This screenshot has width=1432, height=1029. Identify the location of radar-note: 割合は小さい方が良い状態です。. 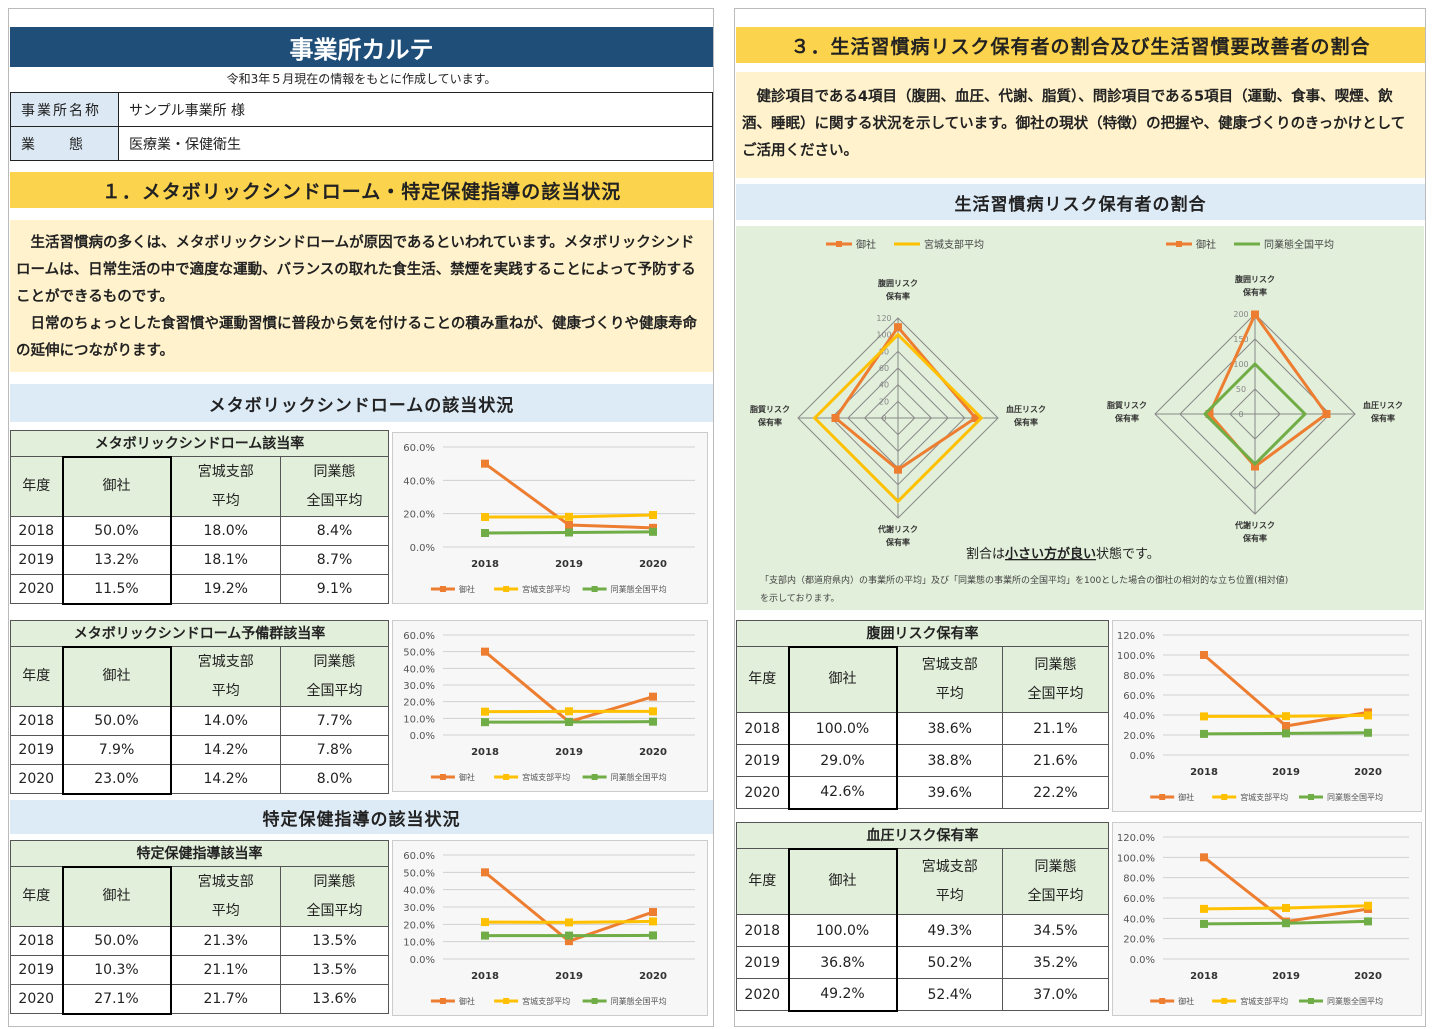
(1063, 554).